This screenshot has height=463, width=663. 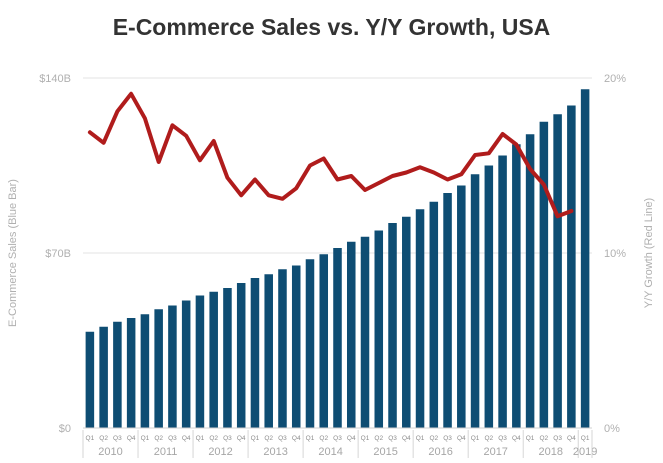 I want to click on x-year-label: 2014, so click(x=330, y=452).